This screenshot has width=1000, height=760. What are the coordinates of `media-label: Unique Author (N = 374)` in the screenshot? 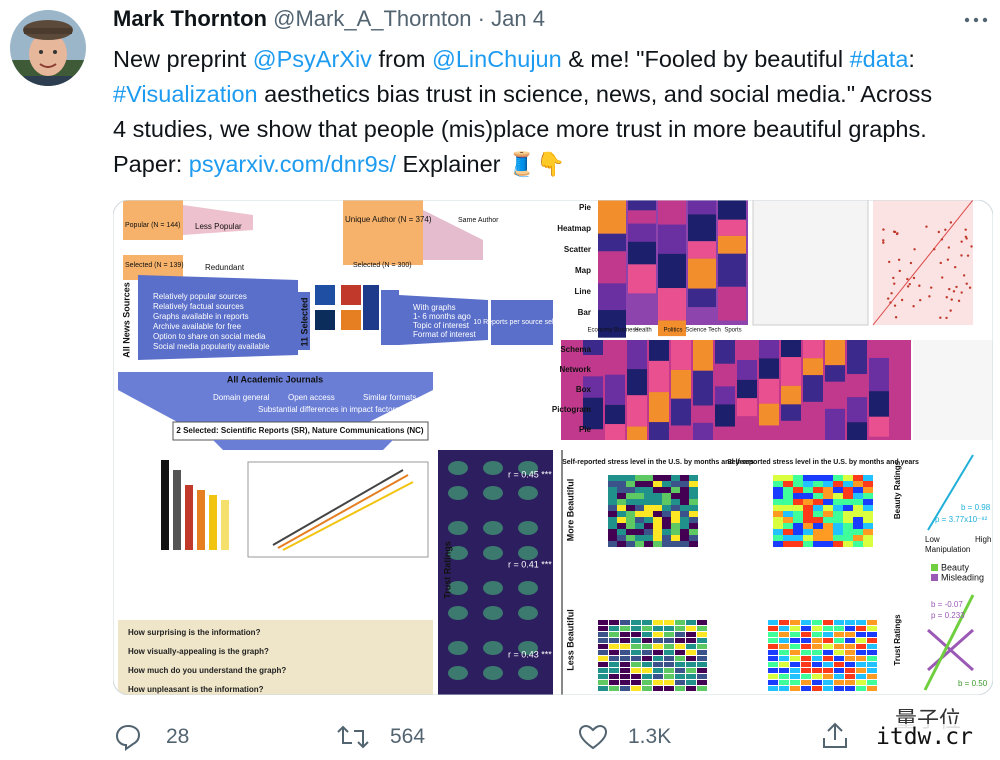 It's located at (388, 219).